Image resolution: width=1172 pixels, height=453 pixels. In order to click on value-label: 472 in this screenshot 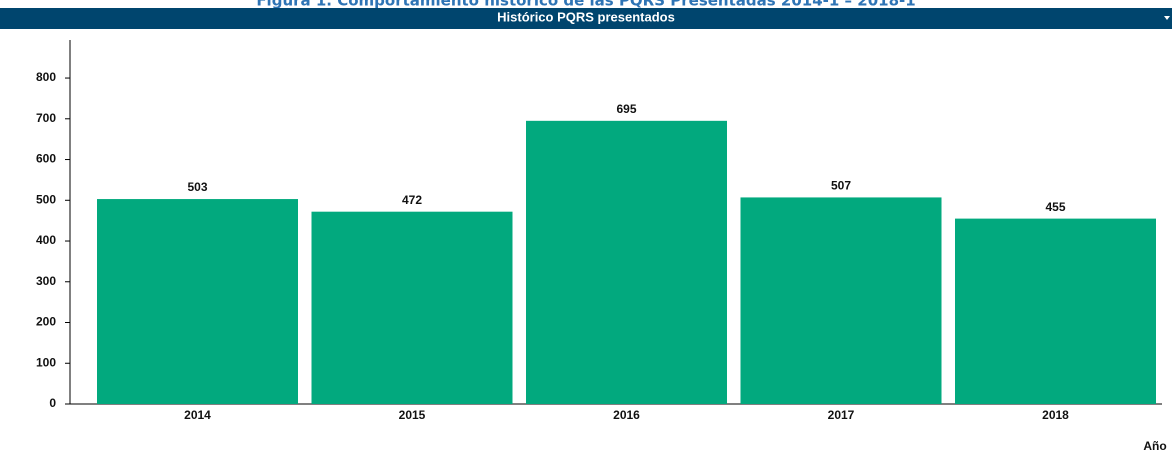, I will do `click(412, 200)`.